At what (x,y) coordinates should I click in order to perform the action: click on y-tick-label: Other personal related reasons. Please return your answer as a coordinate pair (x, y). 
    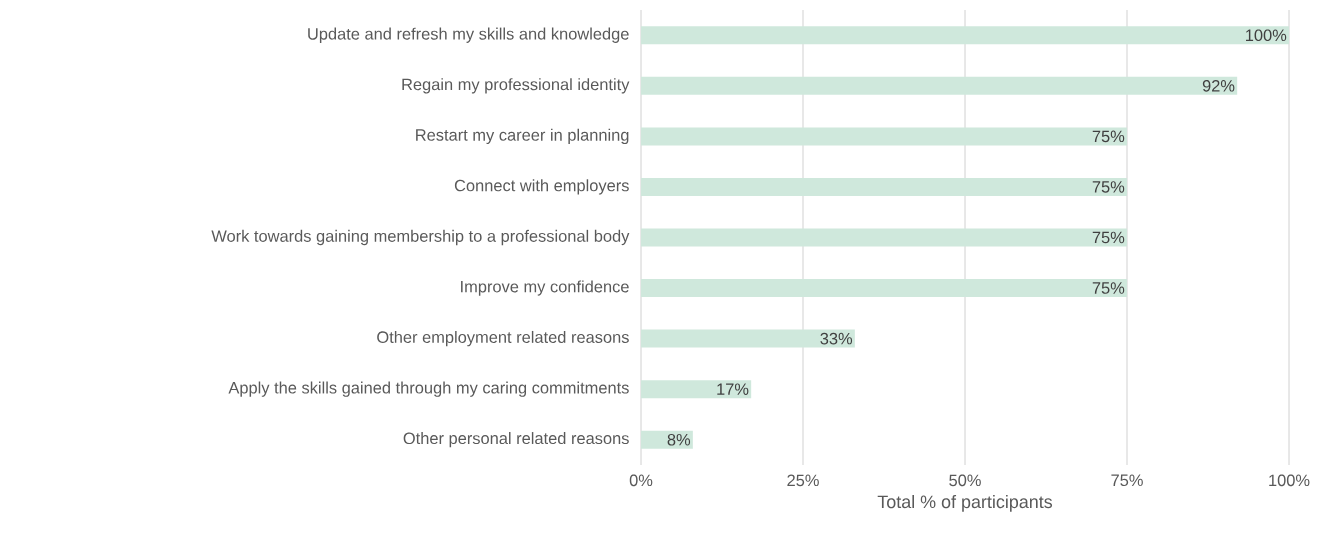
    Looking at the image, I should click on (516, 440).